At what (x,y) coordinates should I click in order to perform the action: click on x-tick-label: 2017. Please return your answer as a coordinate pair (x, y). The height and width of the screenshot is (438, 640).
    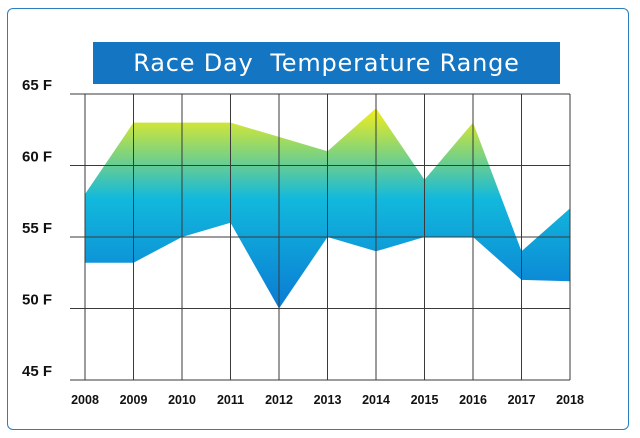
    Looking at the image, I should click on (522, 400).